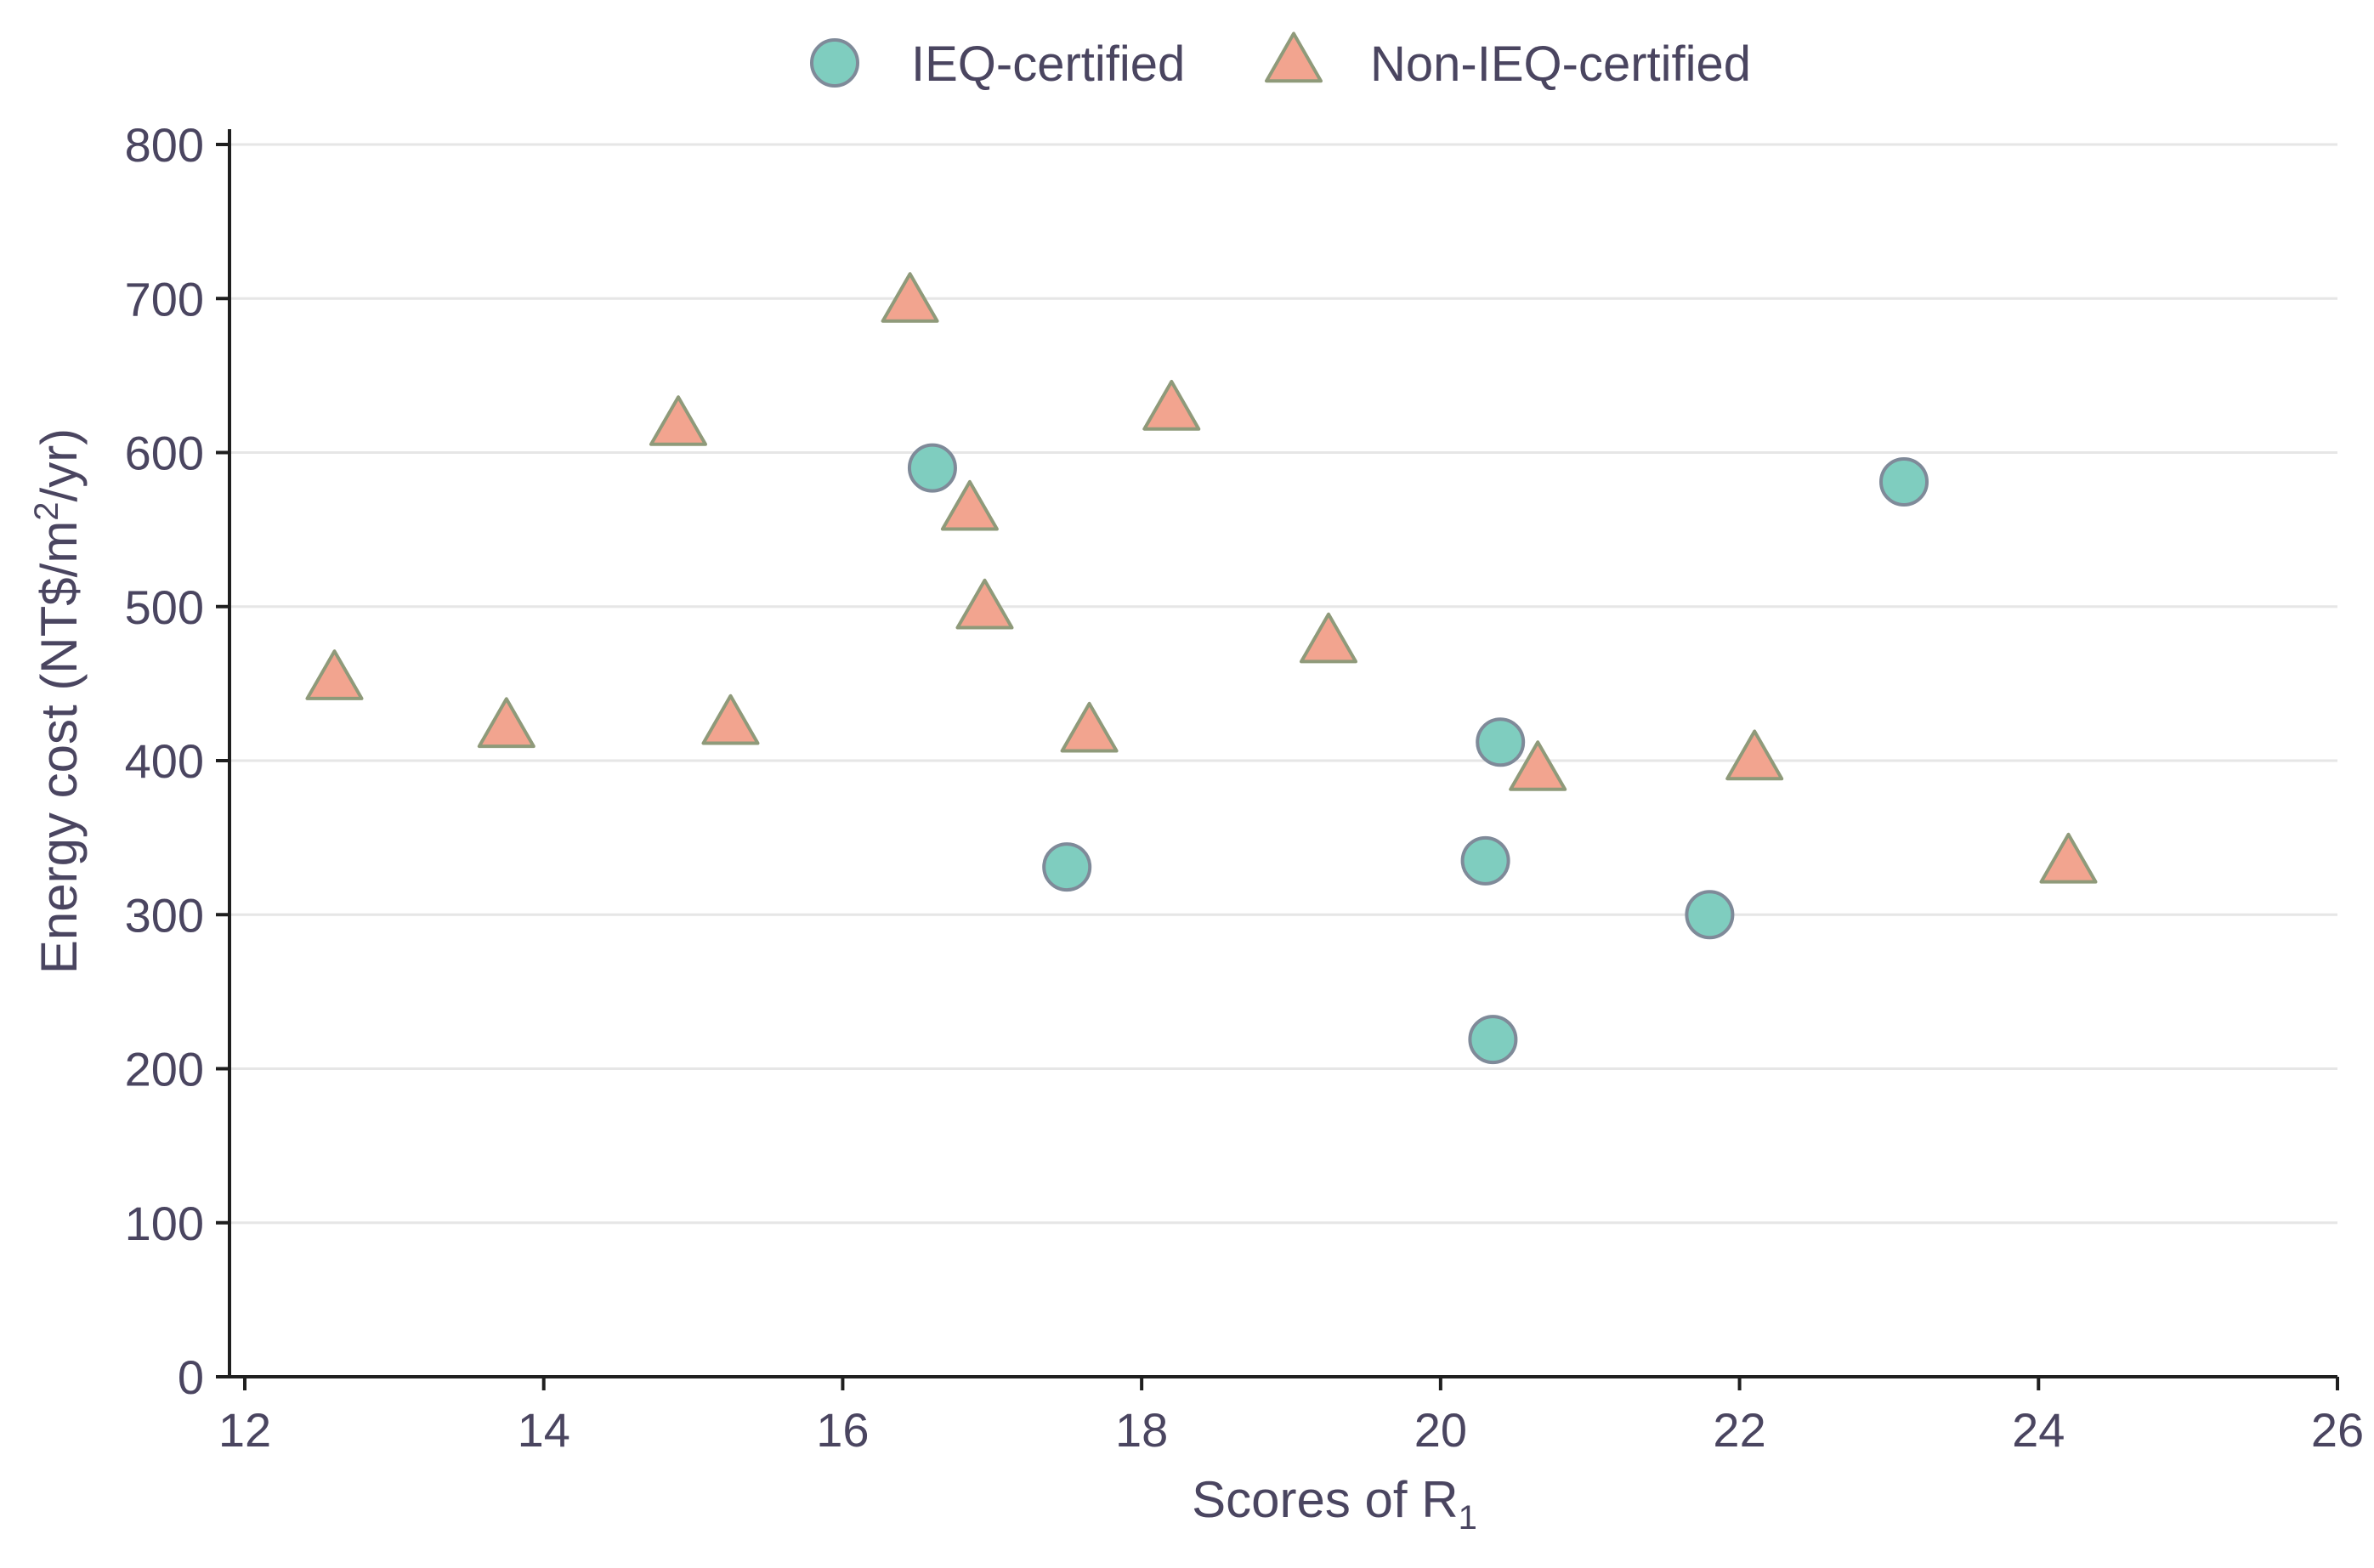 Image resolution: width=2374 pixels, height=1568 pixels. I want to click on legend-ieq-marker, so click(834, 63).